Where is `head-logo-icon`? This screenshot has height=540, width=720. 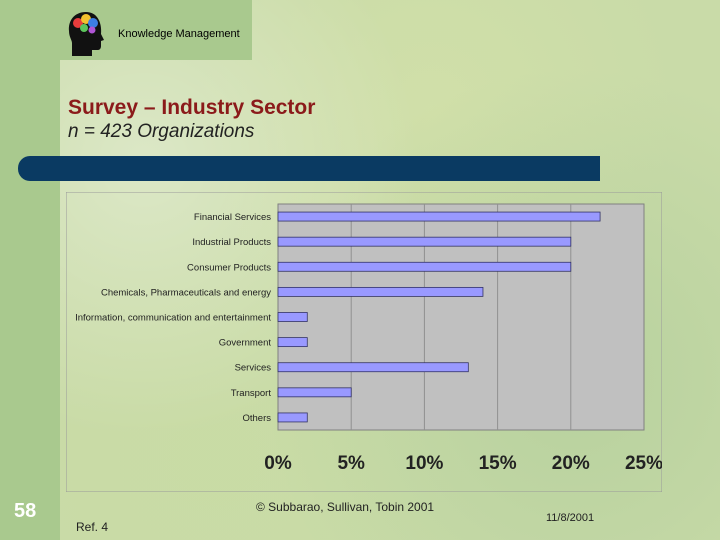
head-logo-icon is located at coordinates (86, 34).